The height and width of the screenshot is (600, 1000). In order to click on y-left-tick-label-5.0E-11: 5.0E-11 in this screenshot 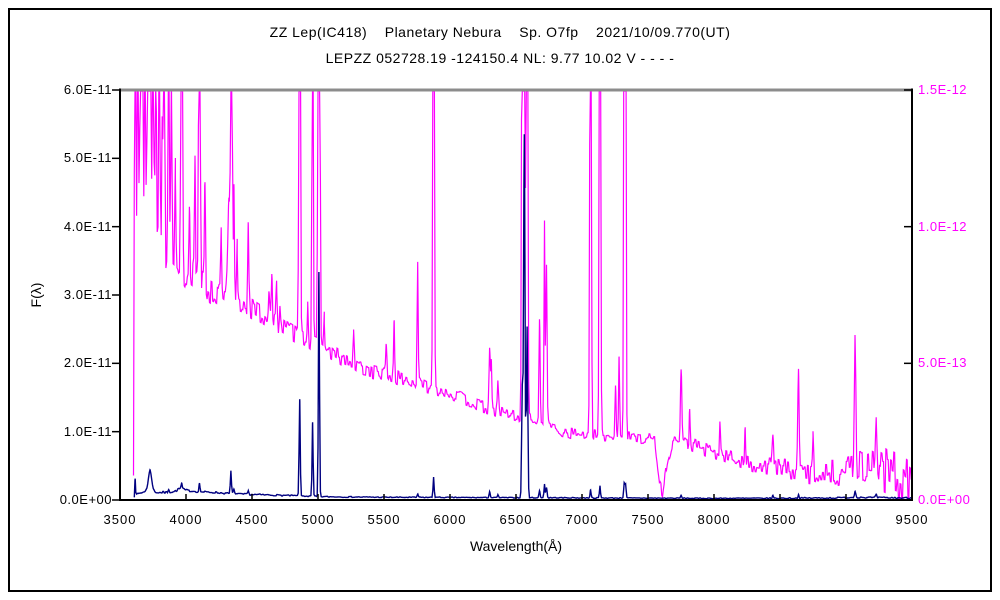, I will do `click(87, 158)`.